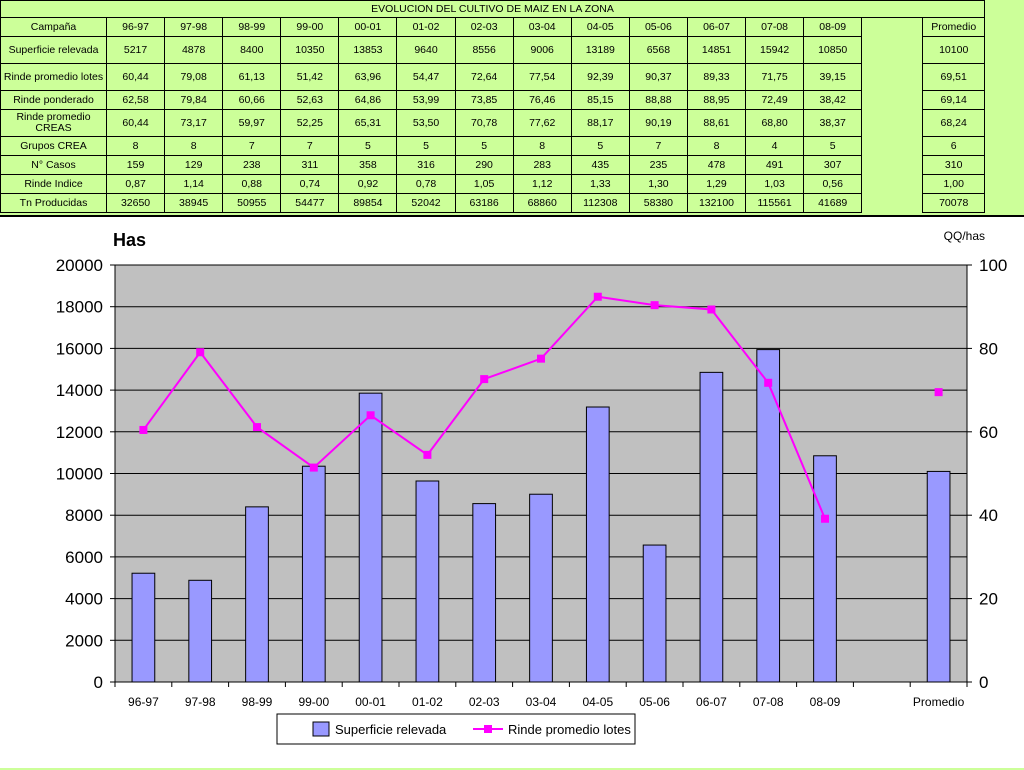 This screenshot has width=1024, height=770. Describe the element at coordinates (833, 100) in the screenshot. I see `table-cell: 38,42` at that location.